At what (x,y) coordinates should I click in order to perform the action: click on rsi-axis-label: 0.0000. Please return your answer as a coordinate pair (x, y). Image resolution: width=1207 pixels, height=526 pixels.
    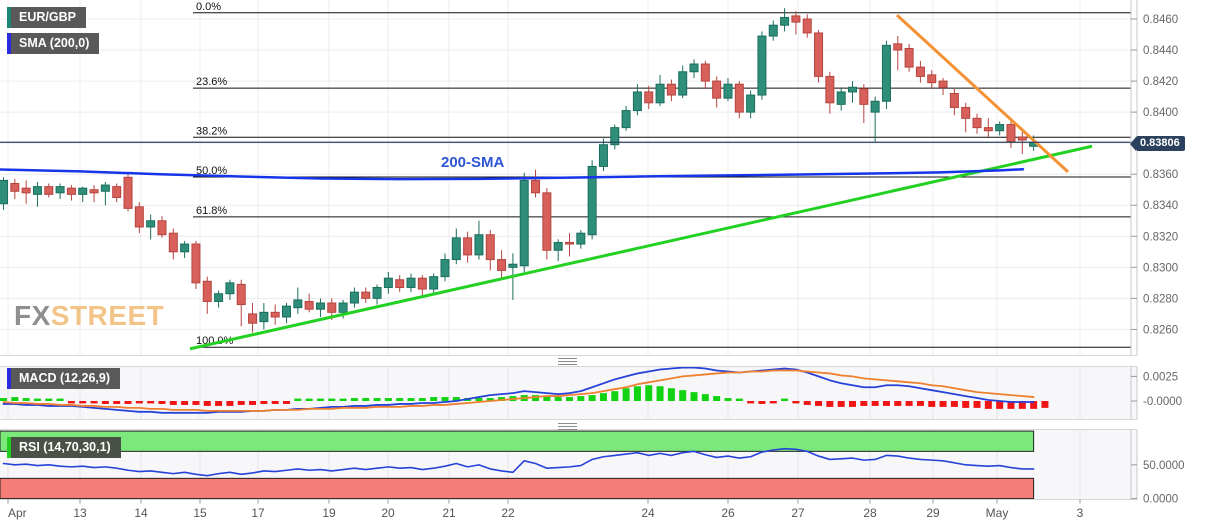
    Looking at the image, I should click on (1160, 500).